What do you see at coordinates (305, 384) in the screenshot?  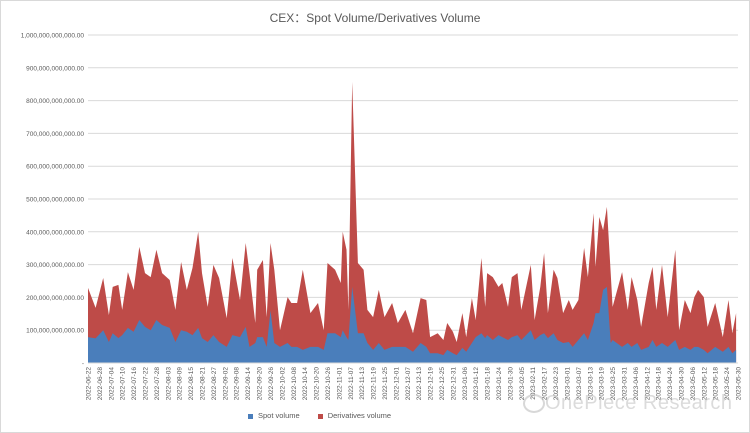 I see `x-tick-label: 2022-10-14` at bounding box center [305, 384].